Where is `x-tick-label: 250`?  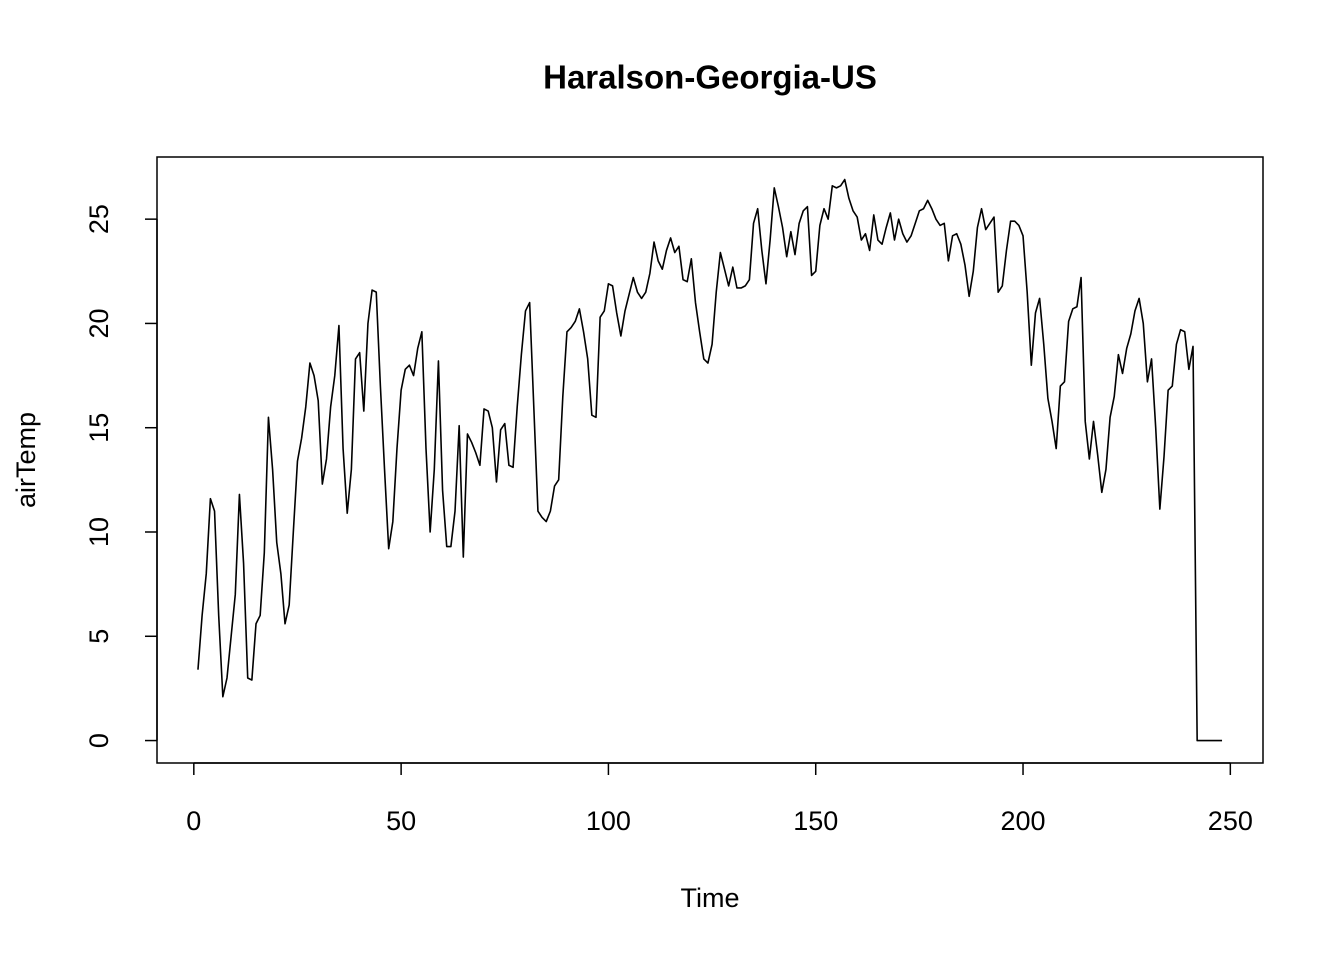
x-tick-label: 250 is located at coordinates (1230, 821).